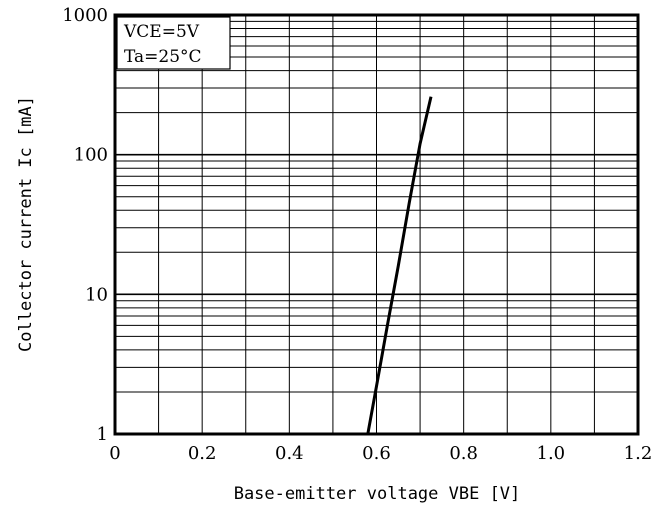  I want to click on legend-box: VCE=5V Ta=25°C, so click(173, 43).